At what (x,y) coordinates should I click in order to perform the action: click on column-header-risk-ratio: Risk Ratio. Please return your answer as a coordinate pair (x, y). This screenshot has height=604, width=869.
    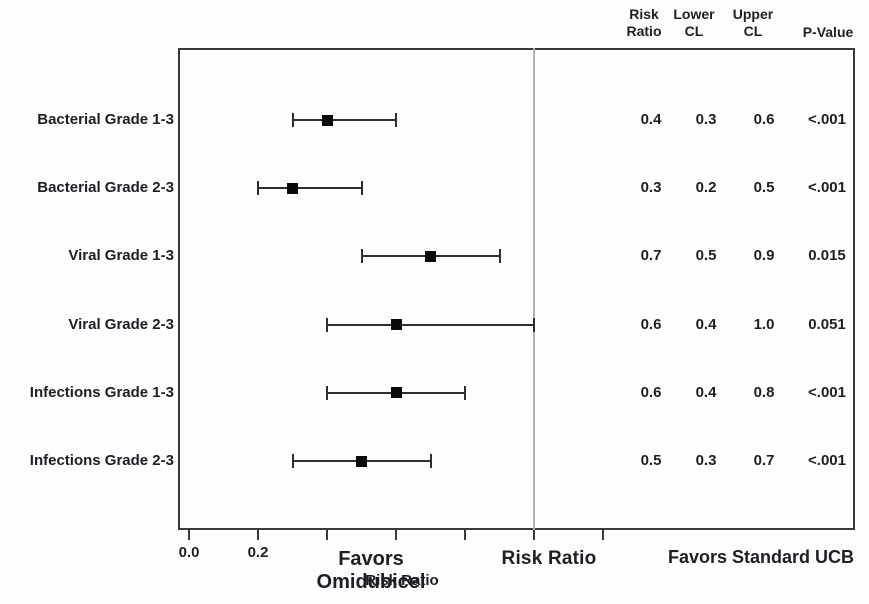
    Looking at the image, I should click on (644, 22).